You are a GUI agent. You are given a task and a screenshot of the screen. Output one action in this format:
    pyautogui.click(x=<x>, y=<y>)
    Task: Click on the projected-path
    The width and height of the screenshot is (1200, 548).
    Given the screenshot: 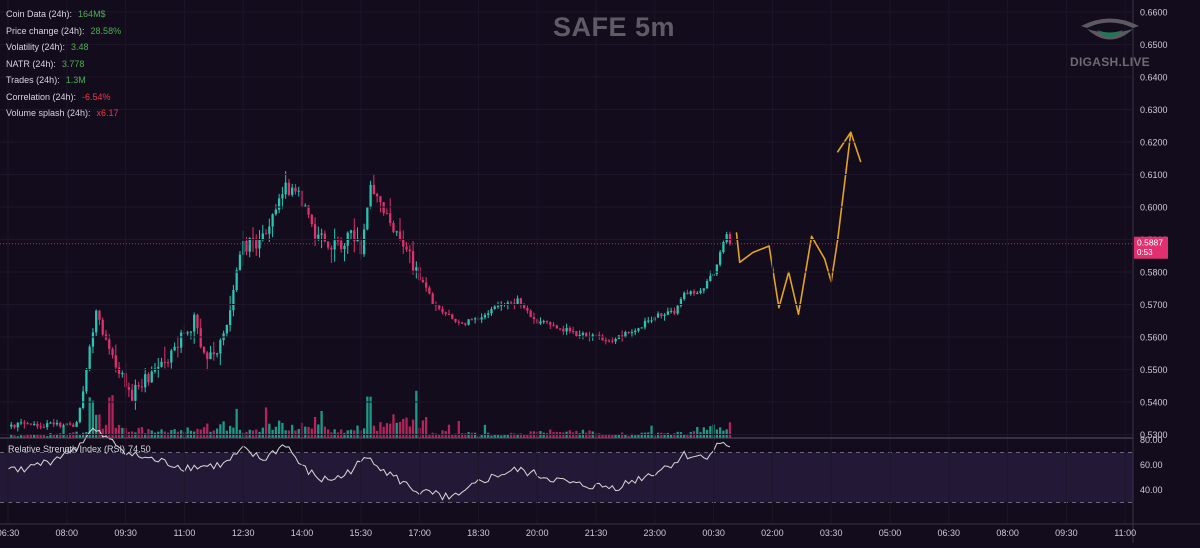 What is the action you would take?
    pyautogui.click(x=793, y=223)
    